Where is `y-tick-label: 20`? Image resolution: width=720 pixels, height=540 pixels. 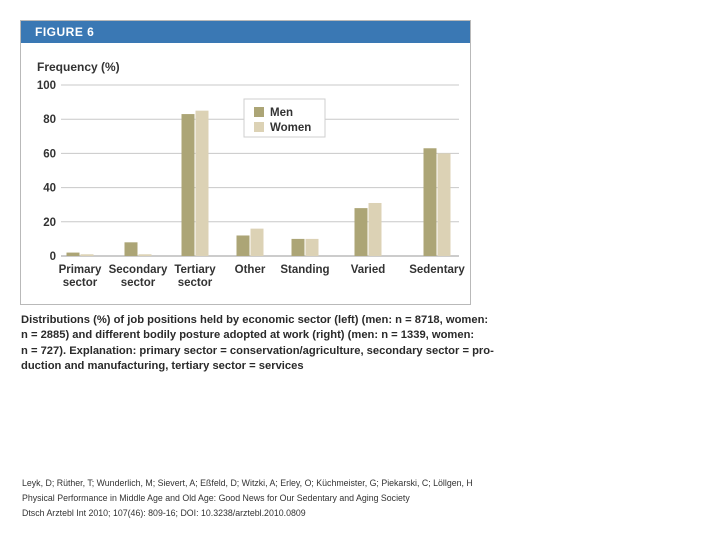
y-tick-label: 20 is located at coordinates (49, 223).